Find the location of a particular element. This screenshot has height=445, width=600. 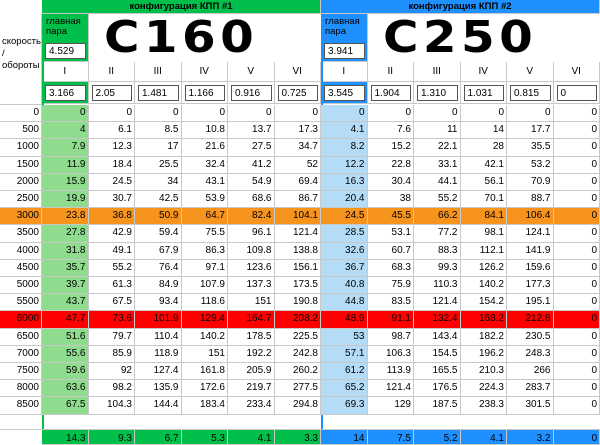

speed-cell: 277.5 is located at coordinates (297, 389).